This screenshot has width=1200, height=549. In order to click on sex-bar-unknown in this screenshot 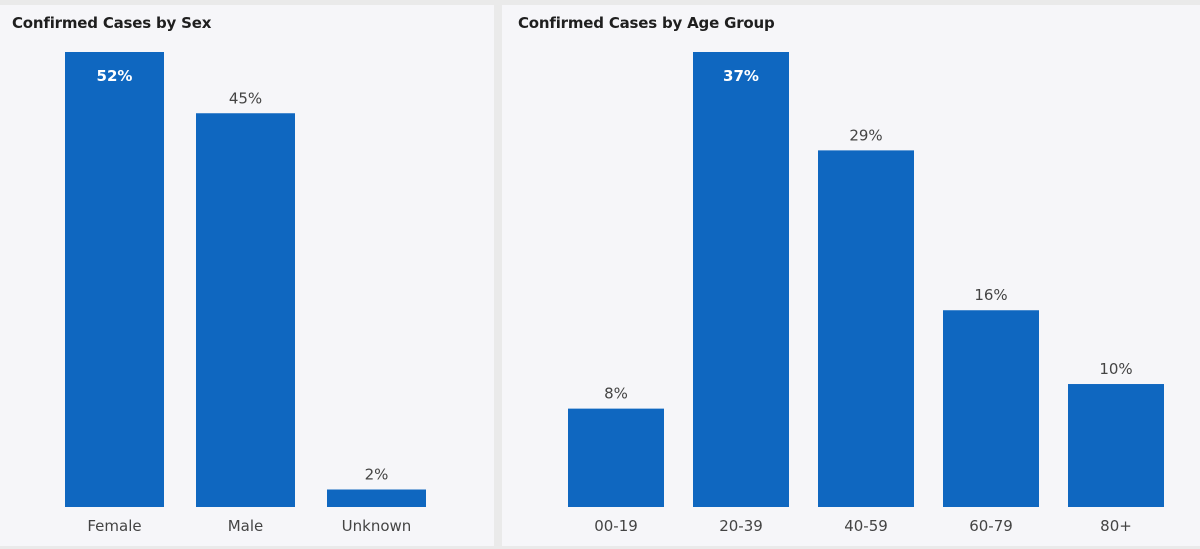, I will do `click(376, 498)`.